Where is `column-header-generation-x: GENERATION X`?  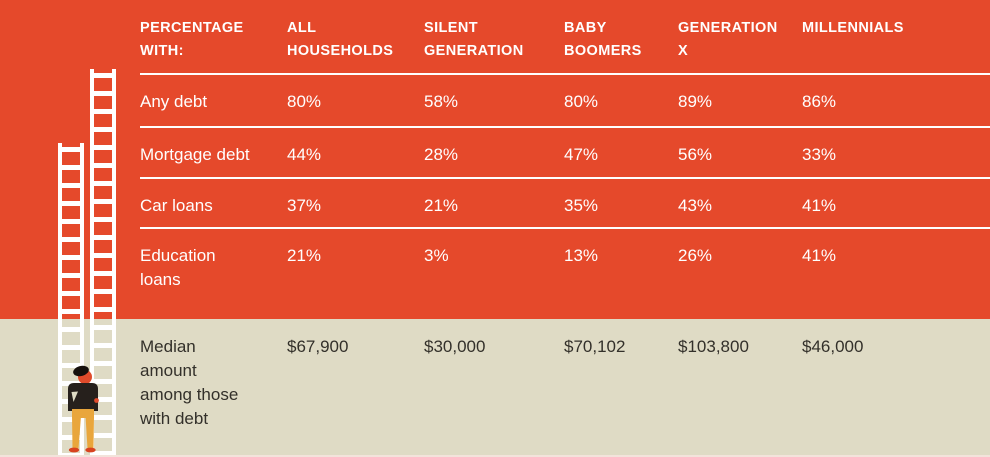
column-header-generation-x: GENERATION X is located at coordinates (728, 39).